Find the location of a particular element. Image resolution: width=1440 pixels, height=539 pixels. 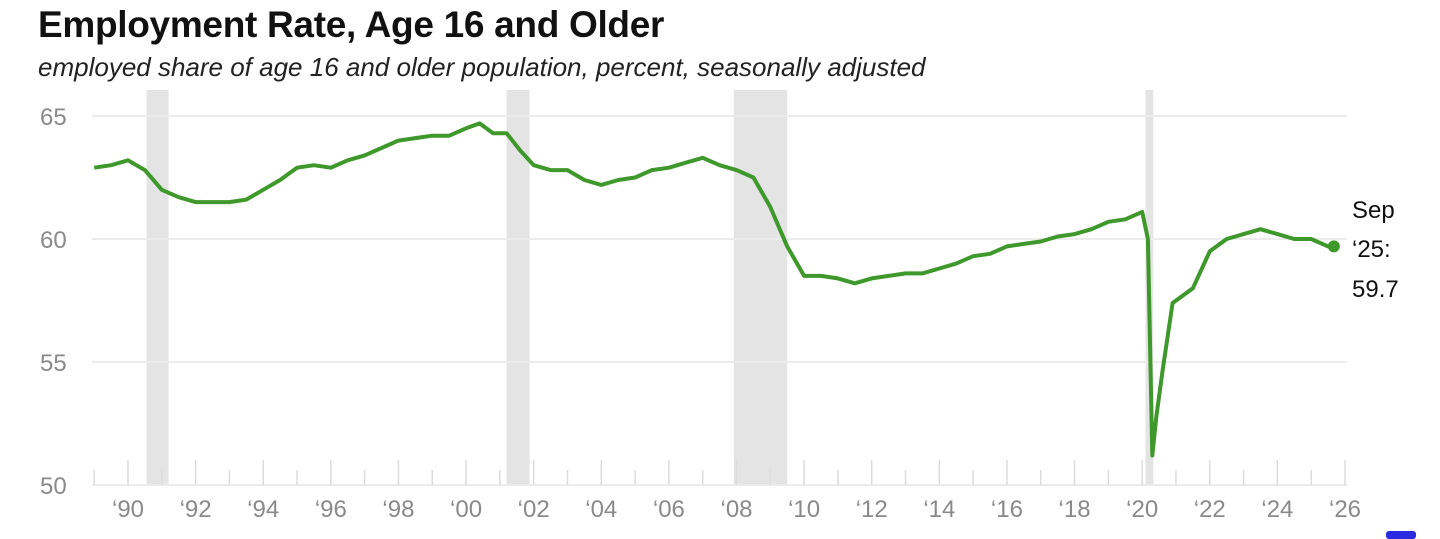

x-tick-label: ‘92 is located at coordinates (196, 509).